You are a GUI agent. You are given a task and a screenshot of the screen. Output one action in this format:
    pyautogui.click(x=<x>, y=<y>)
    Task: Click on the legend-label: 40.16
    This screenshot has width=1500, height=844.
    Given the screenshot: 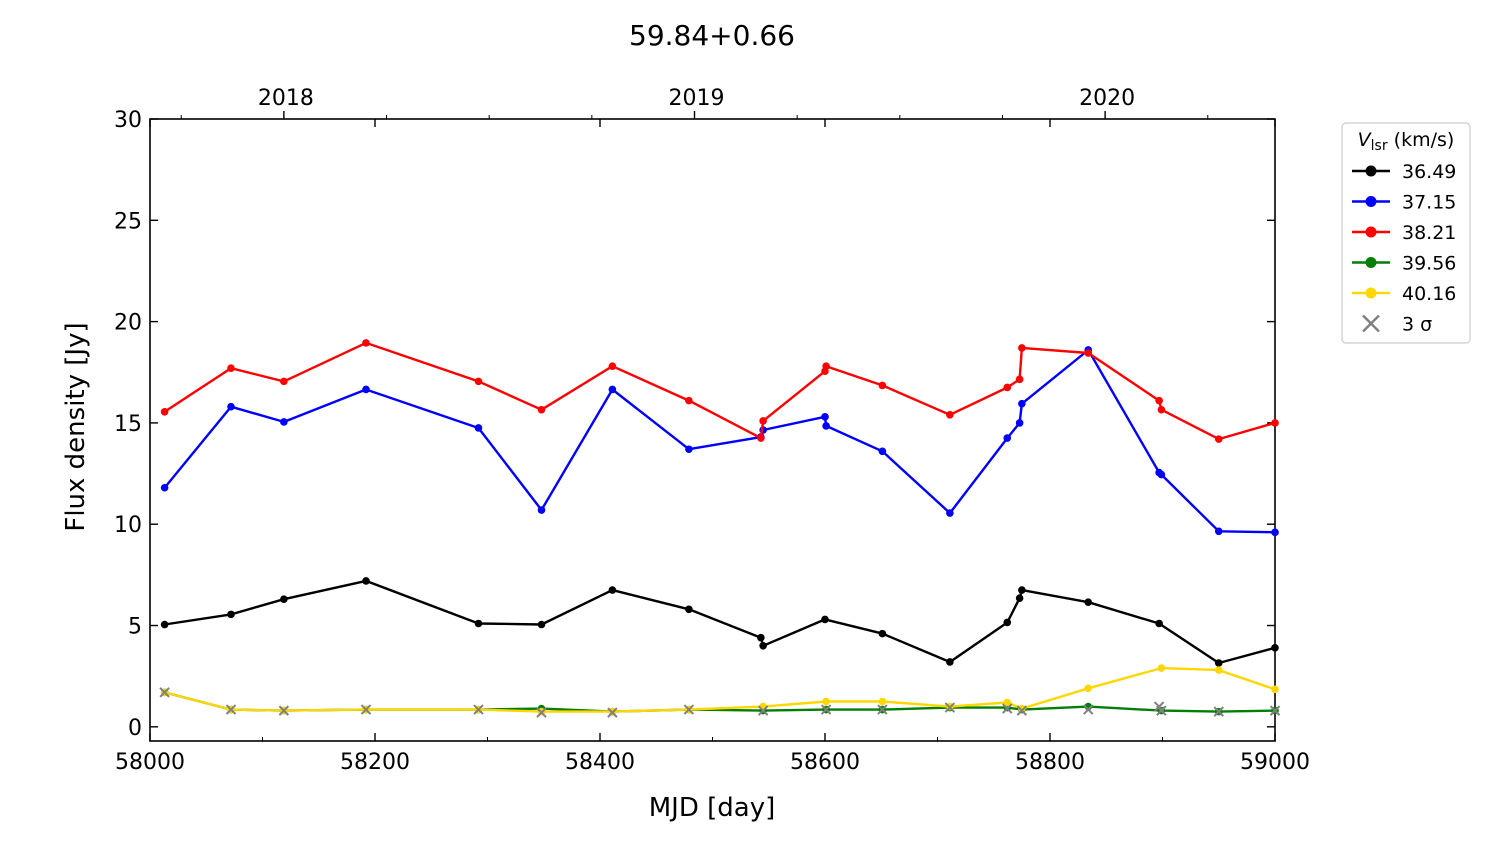 What is the action you would take?
    pyautogui.click(x=1429, y=294)
    